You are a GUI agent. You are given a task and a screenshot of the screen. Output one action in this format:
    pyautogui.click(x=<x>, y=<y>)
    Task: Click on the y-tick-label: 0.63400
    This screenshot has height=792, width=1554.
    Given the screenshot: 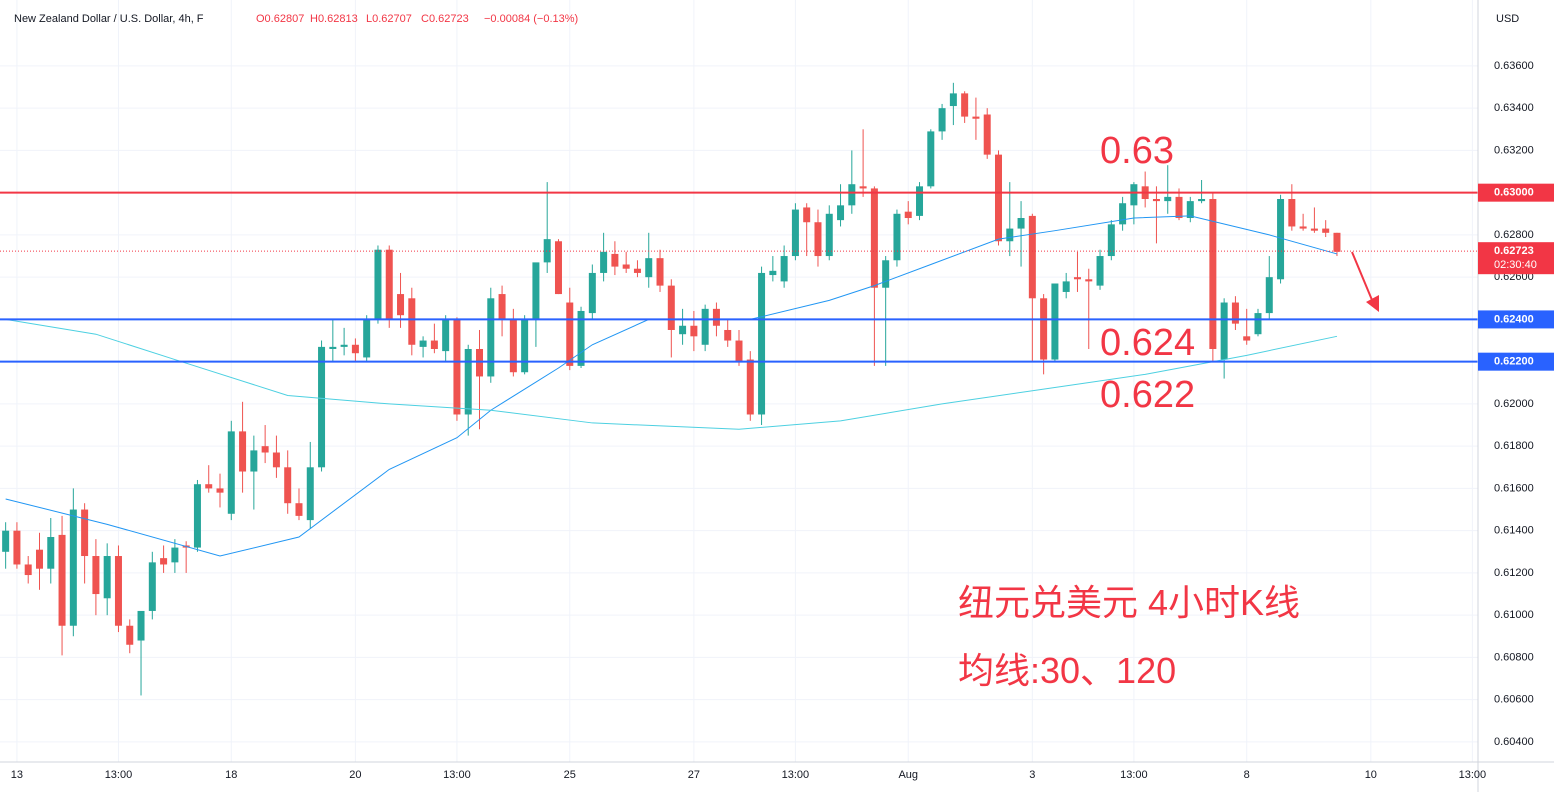 What is the action you would take?
    pyautogui.click(x=1514, y=108)
    